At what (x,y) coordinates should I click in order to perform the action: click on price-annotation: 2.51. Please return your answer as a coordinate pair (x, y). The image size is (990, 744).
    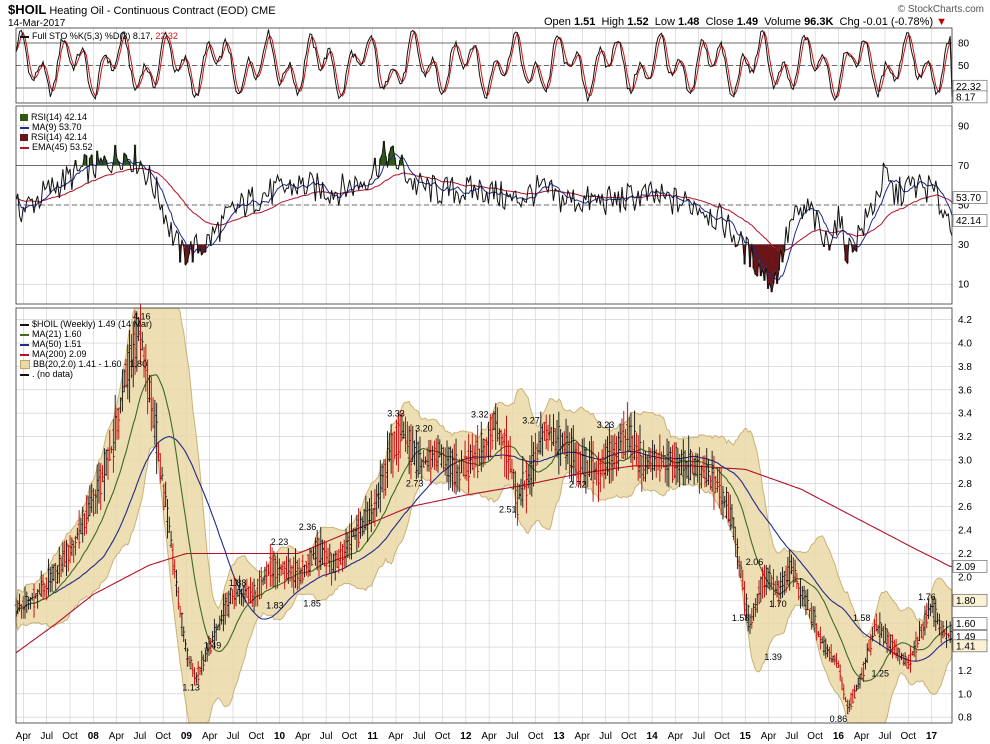
    Looking at the image, I should click on (508, 509).